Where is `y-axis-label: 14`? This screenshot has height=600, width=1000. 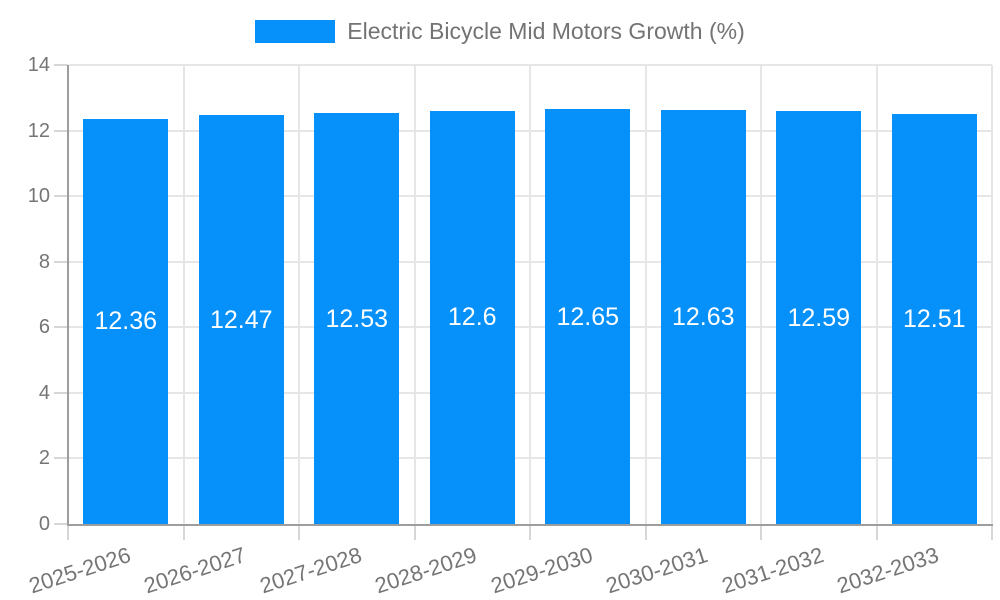
y-axis-label: 14 is located at coordinates (38, 65).